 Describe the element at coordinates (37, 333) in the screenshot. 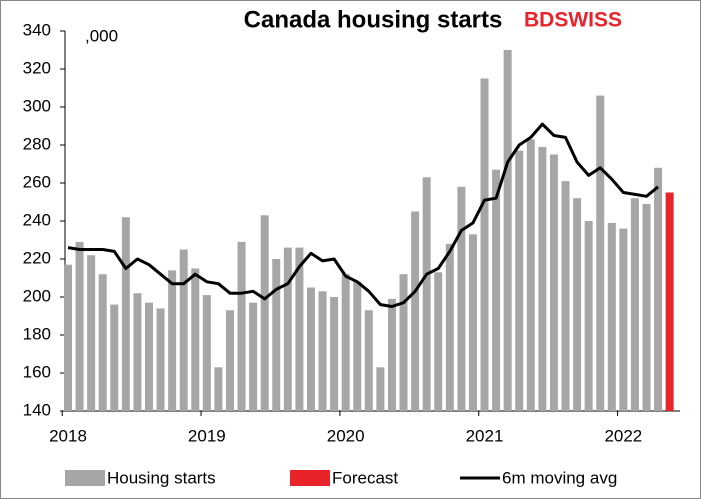

I see `y-tick-label: 180` at that location.